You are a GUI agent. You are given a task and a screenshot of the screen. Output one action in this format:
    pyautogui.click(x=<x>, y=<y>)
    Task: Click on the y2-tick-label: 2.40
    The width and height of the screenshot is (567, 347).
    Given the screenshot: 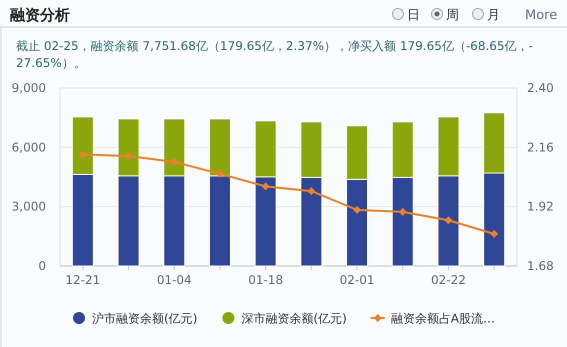 What is the action you would take?
    pyautogui.click(x=540, y=88)
    